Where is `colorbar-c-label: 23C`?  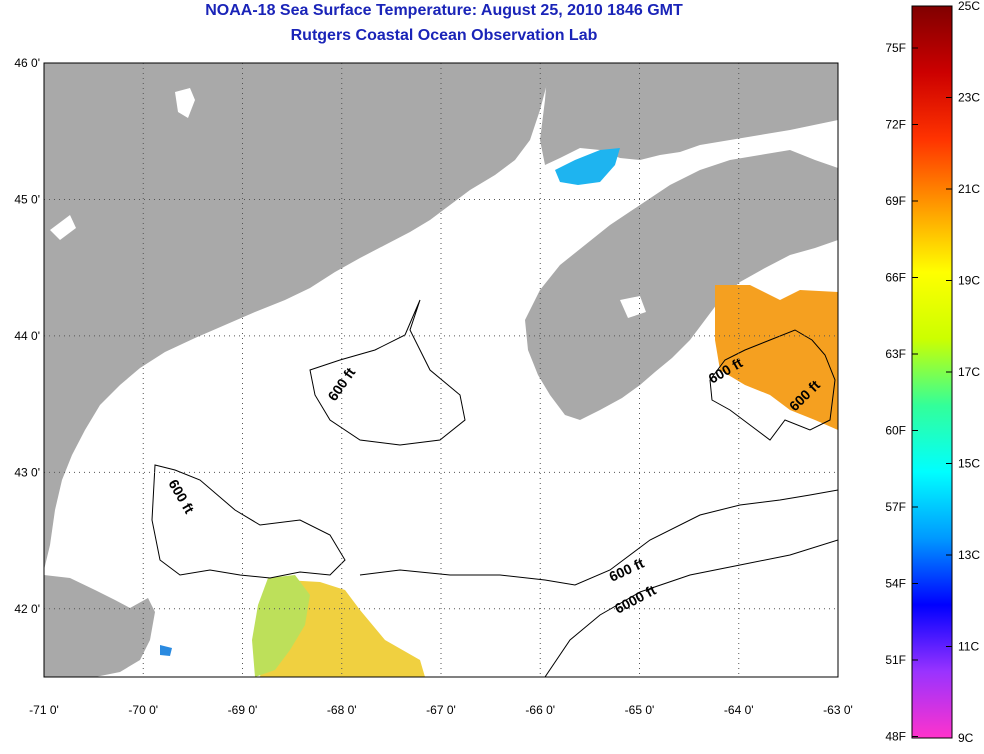 colorbar-c-label: 23C is located at coordinates (969, 98).